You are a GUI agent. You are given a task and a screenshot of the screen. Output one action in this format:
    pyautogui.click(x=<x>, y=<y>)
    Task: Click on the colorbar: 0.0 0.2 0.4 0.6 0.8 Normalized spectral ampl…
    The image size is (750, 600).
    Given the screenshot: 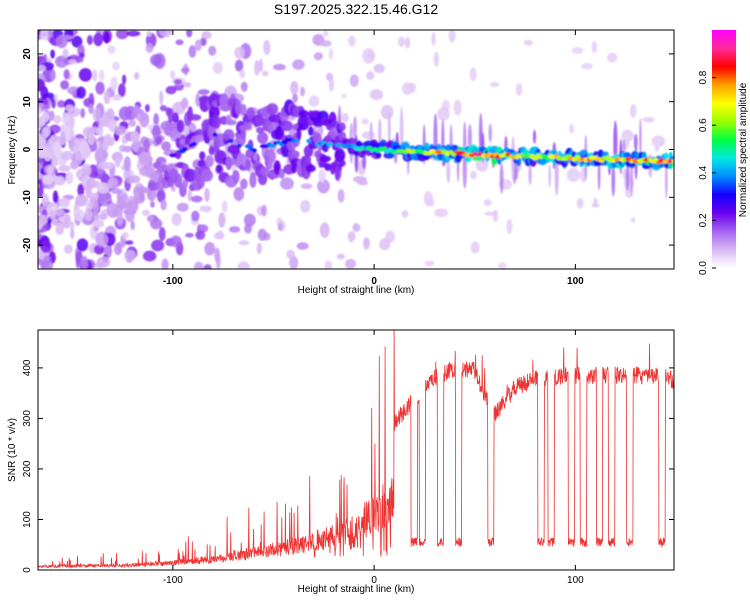 What is the action you would take?
    pyautogui.click(x=723, y=152)
    